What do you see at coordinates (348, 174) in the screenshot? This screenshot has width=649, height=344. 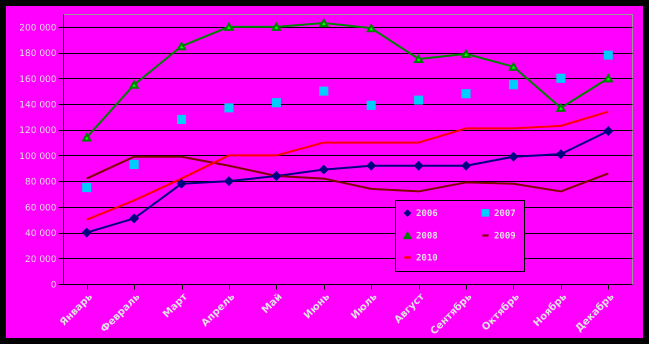 I see `line-series` at bounding box center [348, 174].